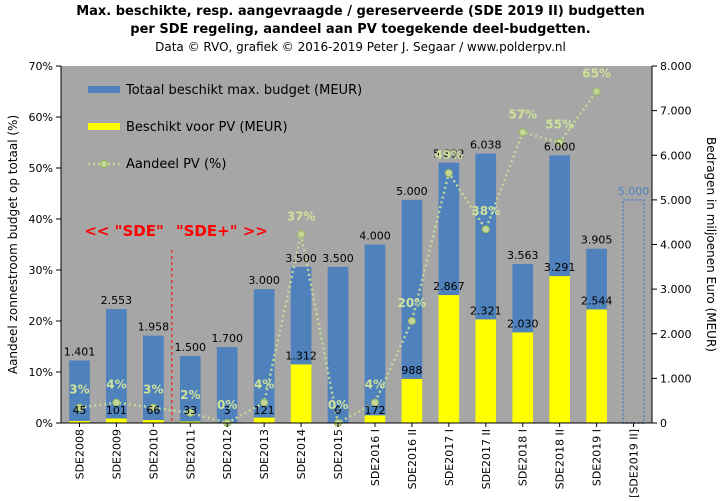 The height and width of the screenshot is (501, 721). What do you see at coordinates (301, 355) in the screenshot?
I see `label-pv: 1.312` at bounding box center [301, 355].